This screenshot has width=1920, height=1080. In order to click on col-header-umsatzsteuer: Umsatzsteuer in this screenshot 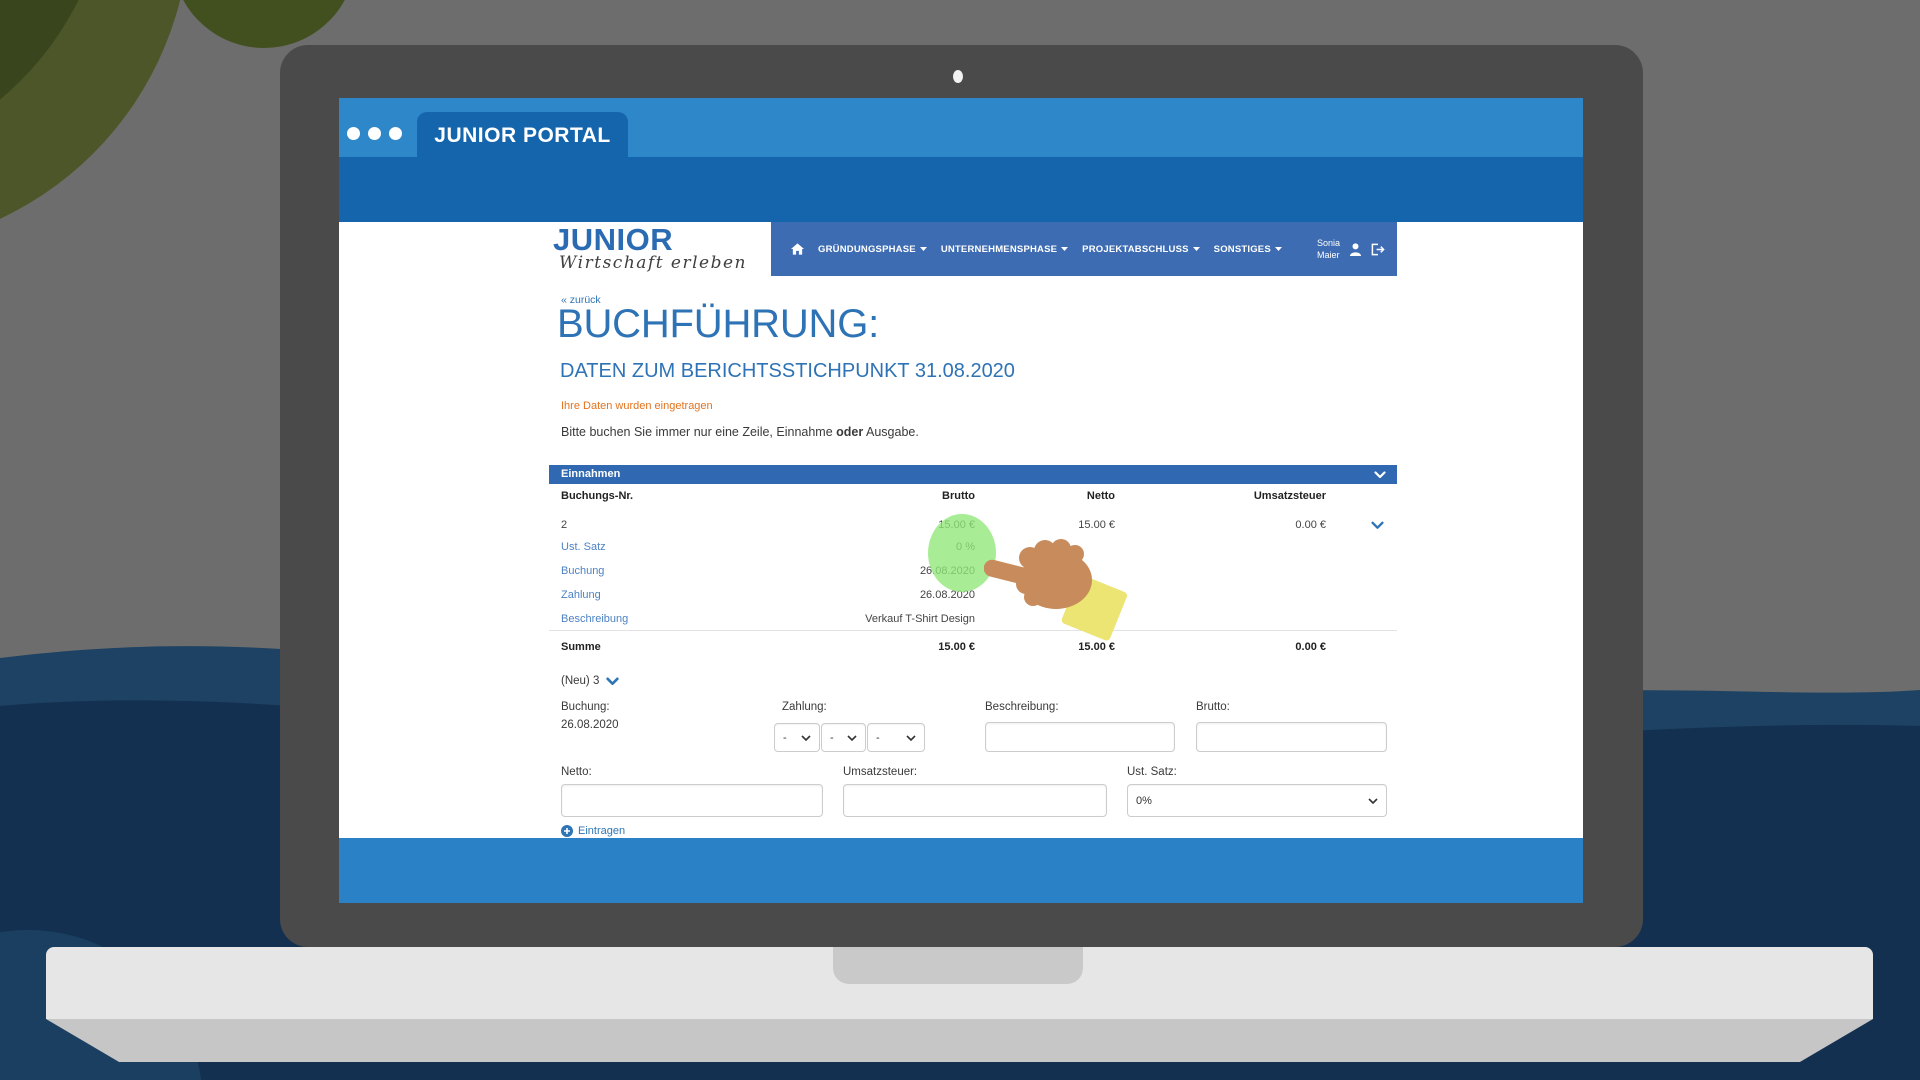, I will do `click(1289, 496)`.